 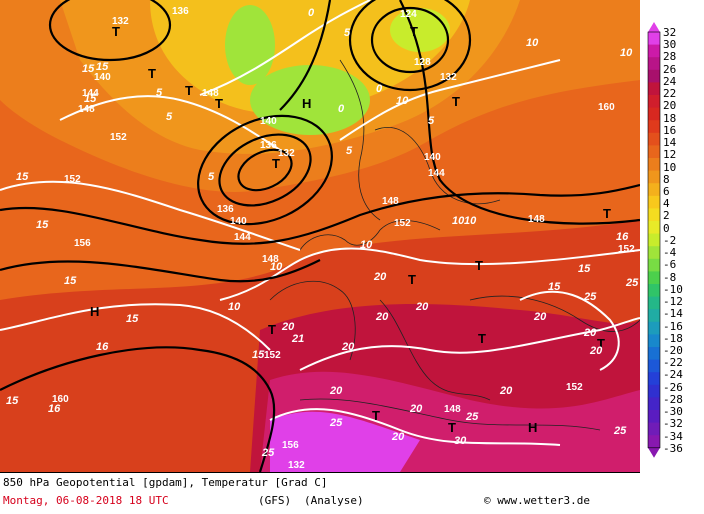 What do you see at coordinates (670, 118) in the screenshot?
I see `legend-tick-label: 18` at bounding box center [670, 118].